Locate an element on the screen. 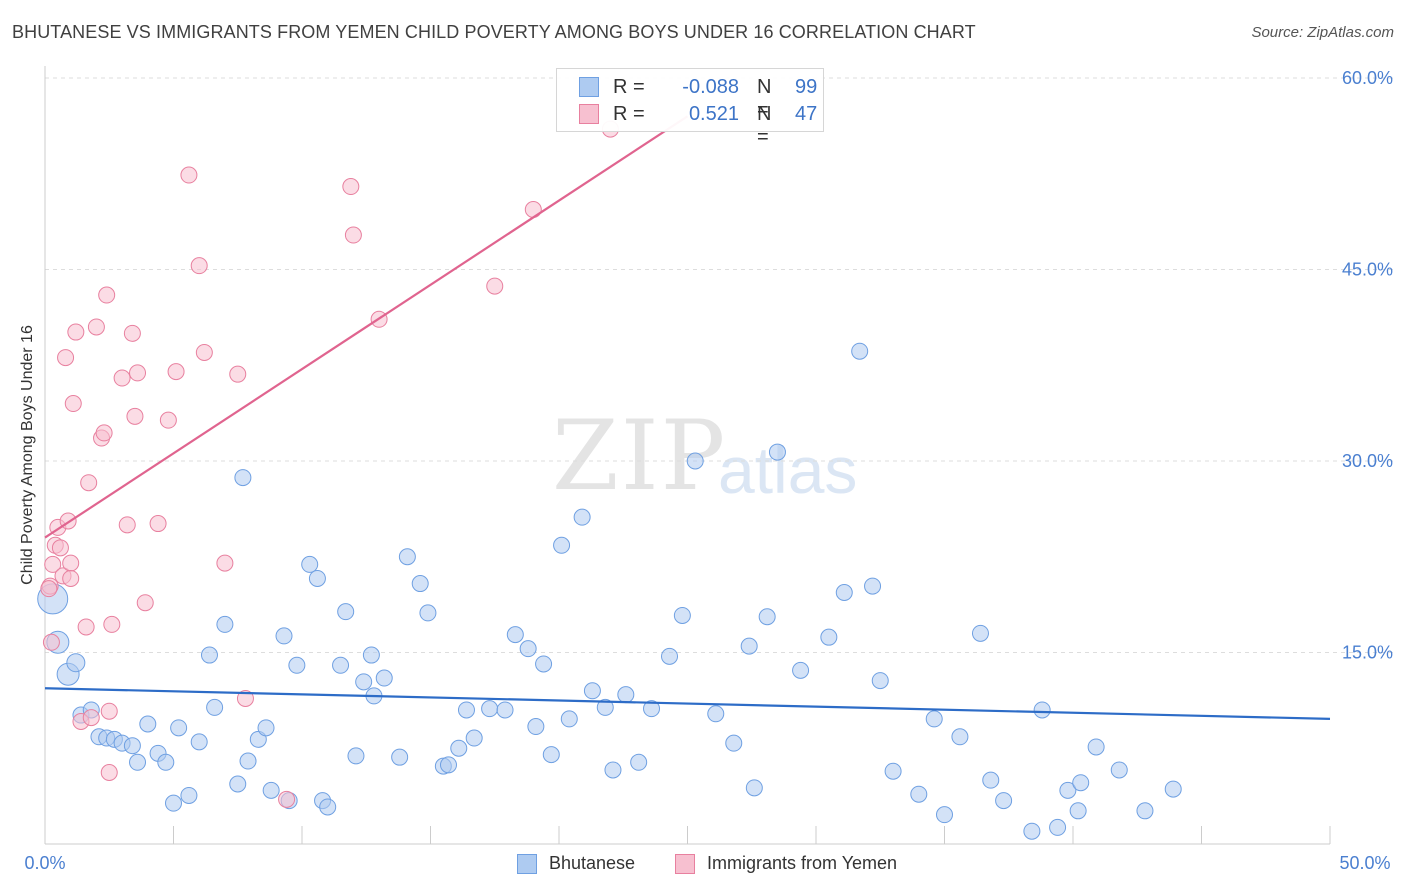 The width and height of the screenshot is (1406, 892). legend-swatch-bhutanese is located at coordinates (589, 87).